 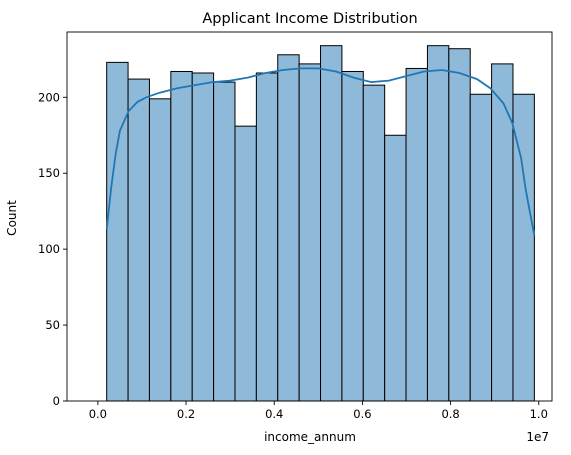 What do you see at coordinates (12, 218) in the screenshot?
I see `y-axis-label: Count` at bounding box center [12, 218].